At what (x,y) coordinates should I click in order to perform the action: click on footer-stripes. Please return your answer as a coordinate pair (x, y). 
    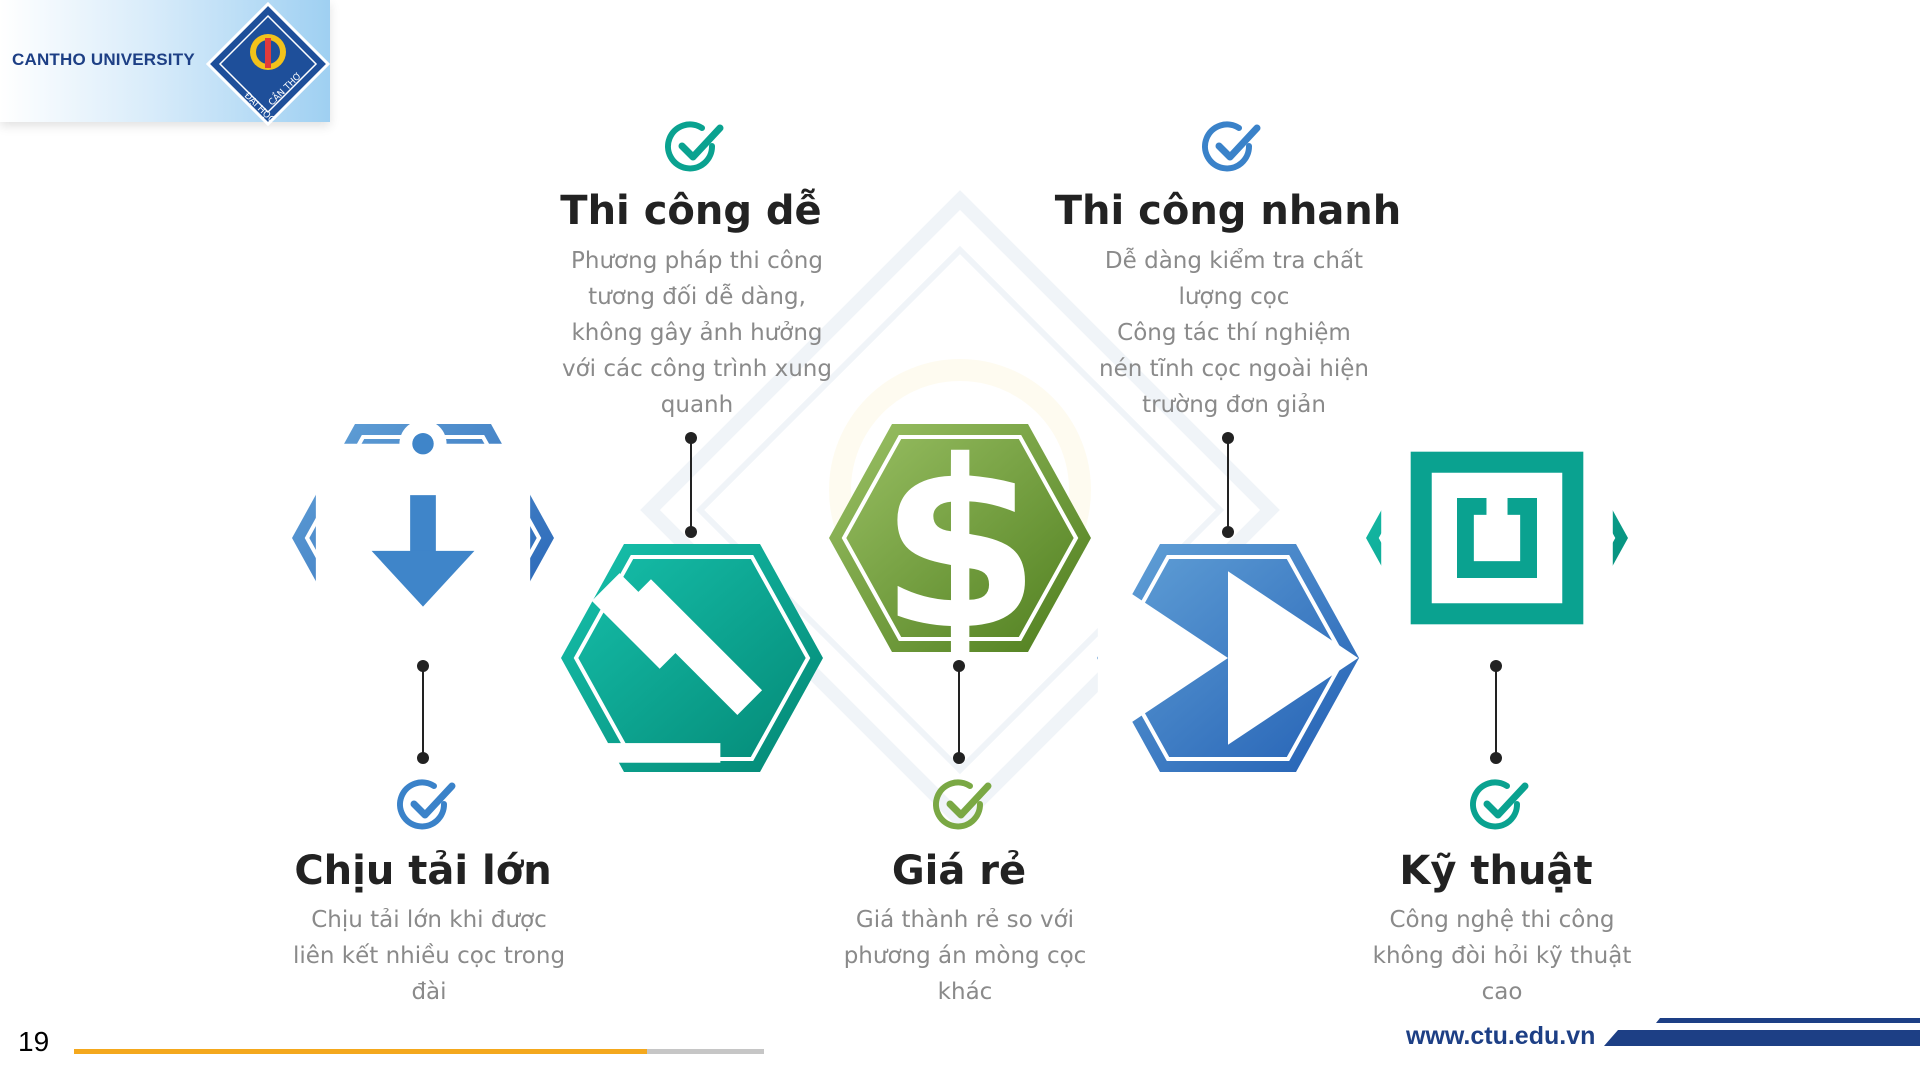
    Looking at the image, I should click on (1762, 1032).